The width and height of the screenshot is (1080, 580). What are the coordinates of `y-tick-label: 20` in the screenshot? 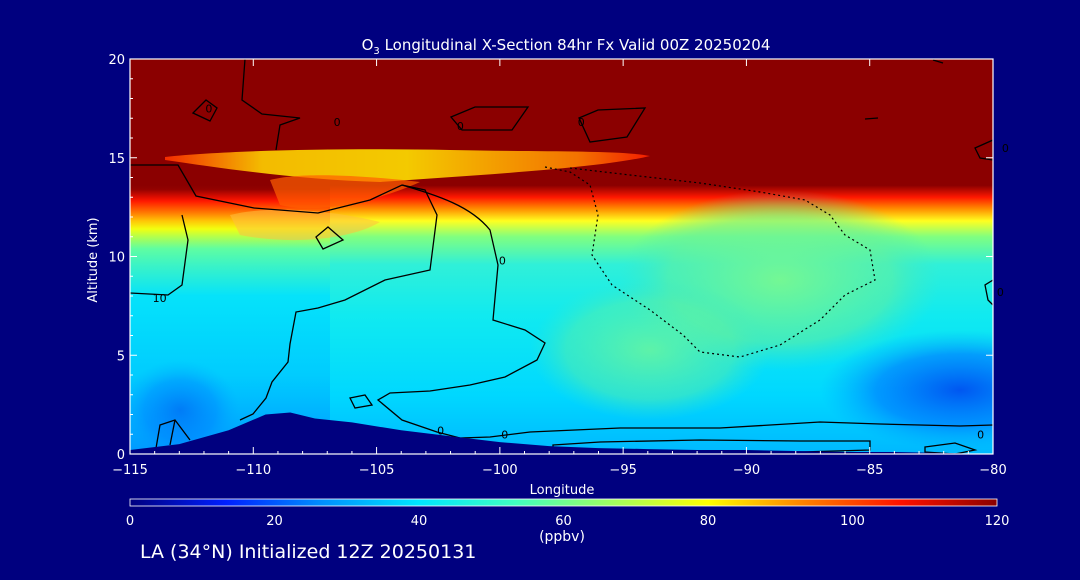 It's located at (116, 60).